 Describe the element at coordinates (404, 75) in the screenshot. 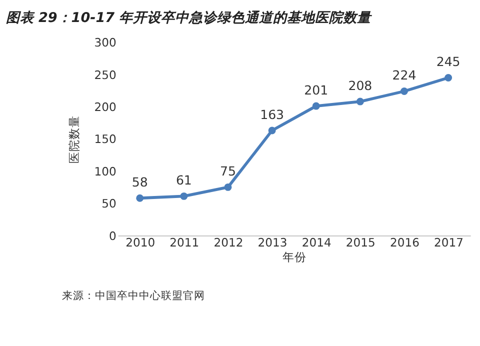

I see `data-label: 224` at that location.